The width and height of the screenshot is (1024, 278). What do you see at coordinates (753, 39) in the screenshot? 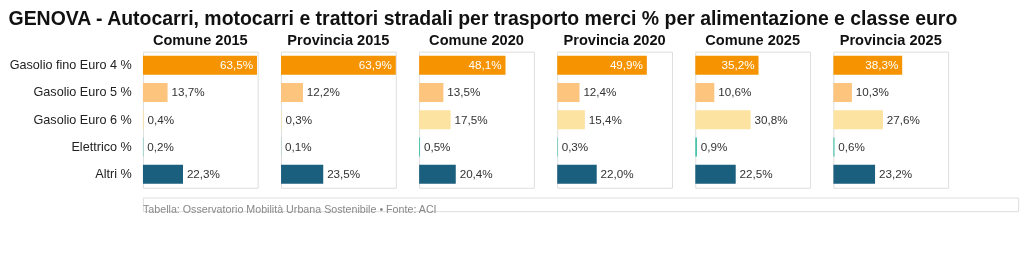
I see `chart-title: Comune 2025` at bounding box center [753, 39].